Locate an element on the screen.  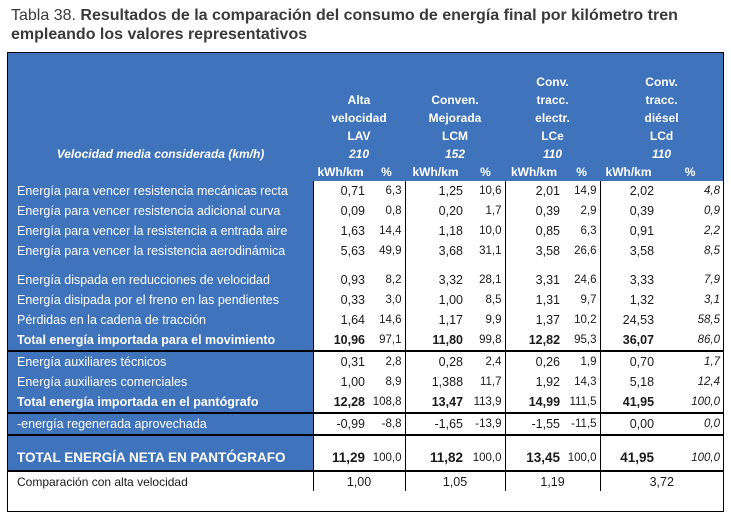
value-cell: 3,32 is located at coordinates (435, 280).